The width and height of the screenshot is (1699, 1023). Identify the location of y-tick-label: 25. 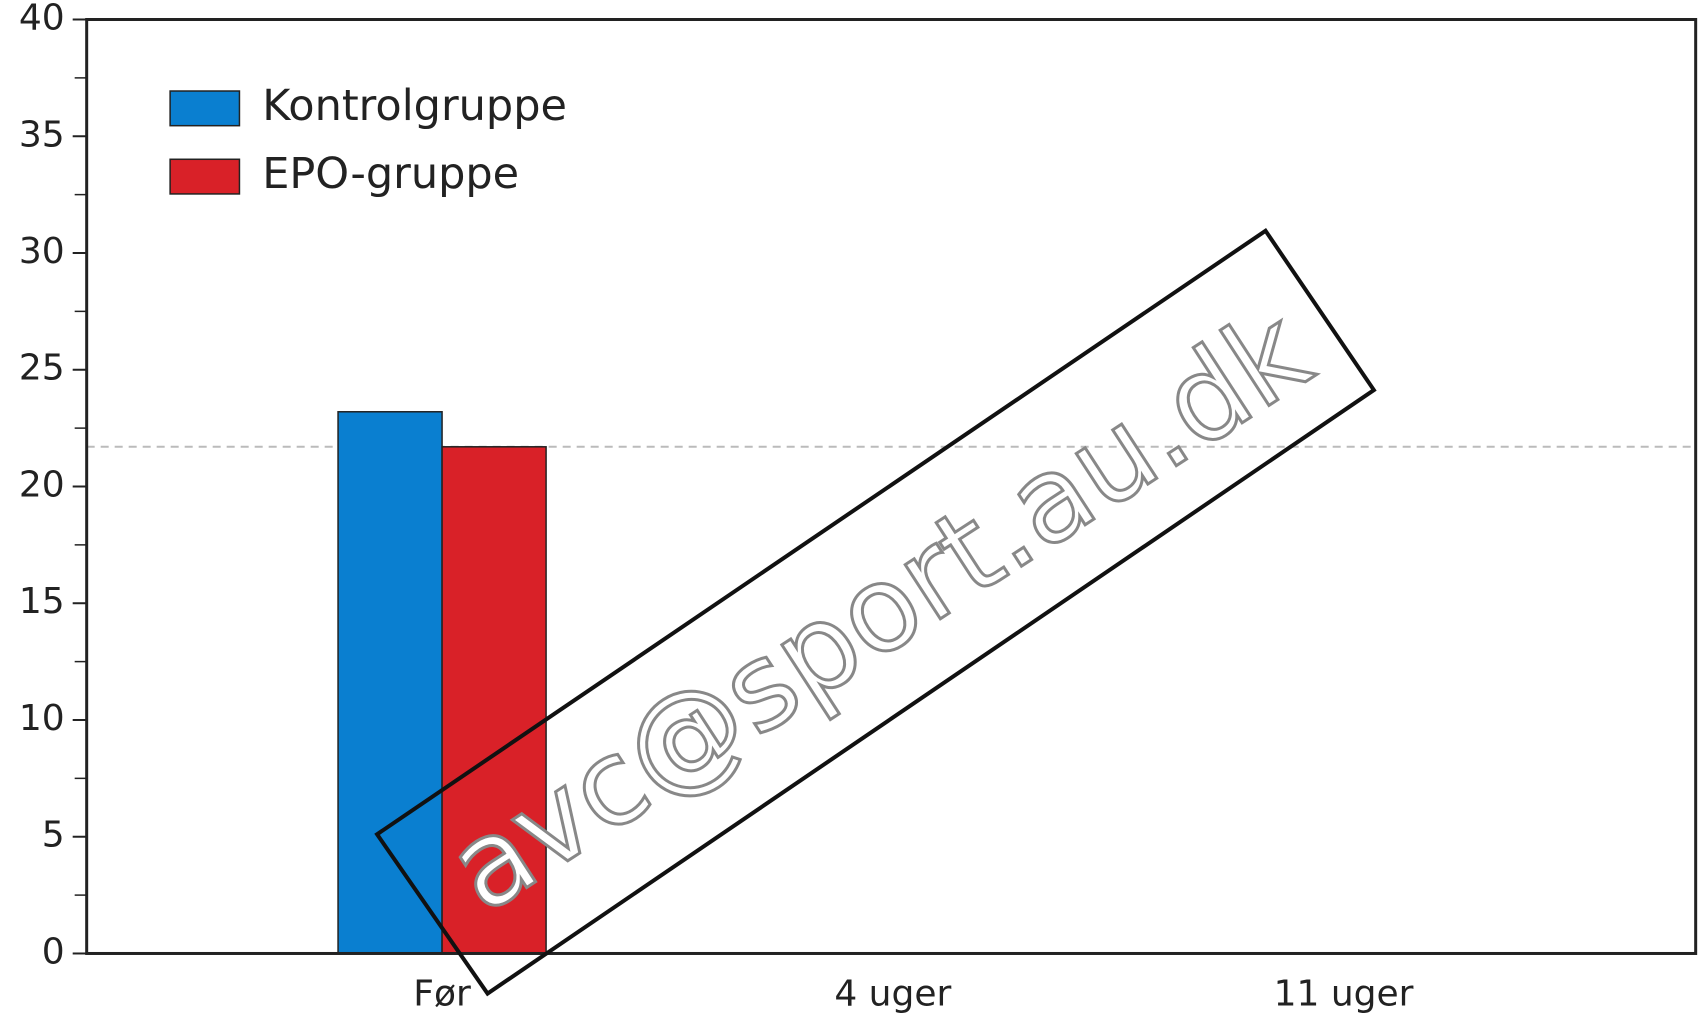
(42, 368).